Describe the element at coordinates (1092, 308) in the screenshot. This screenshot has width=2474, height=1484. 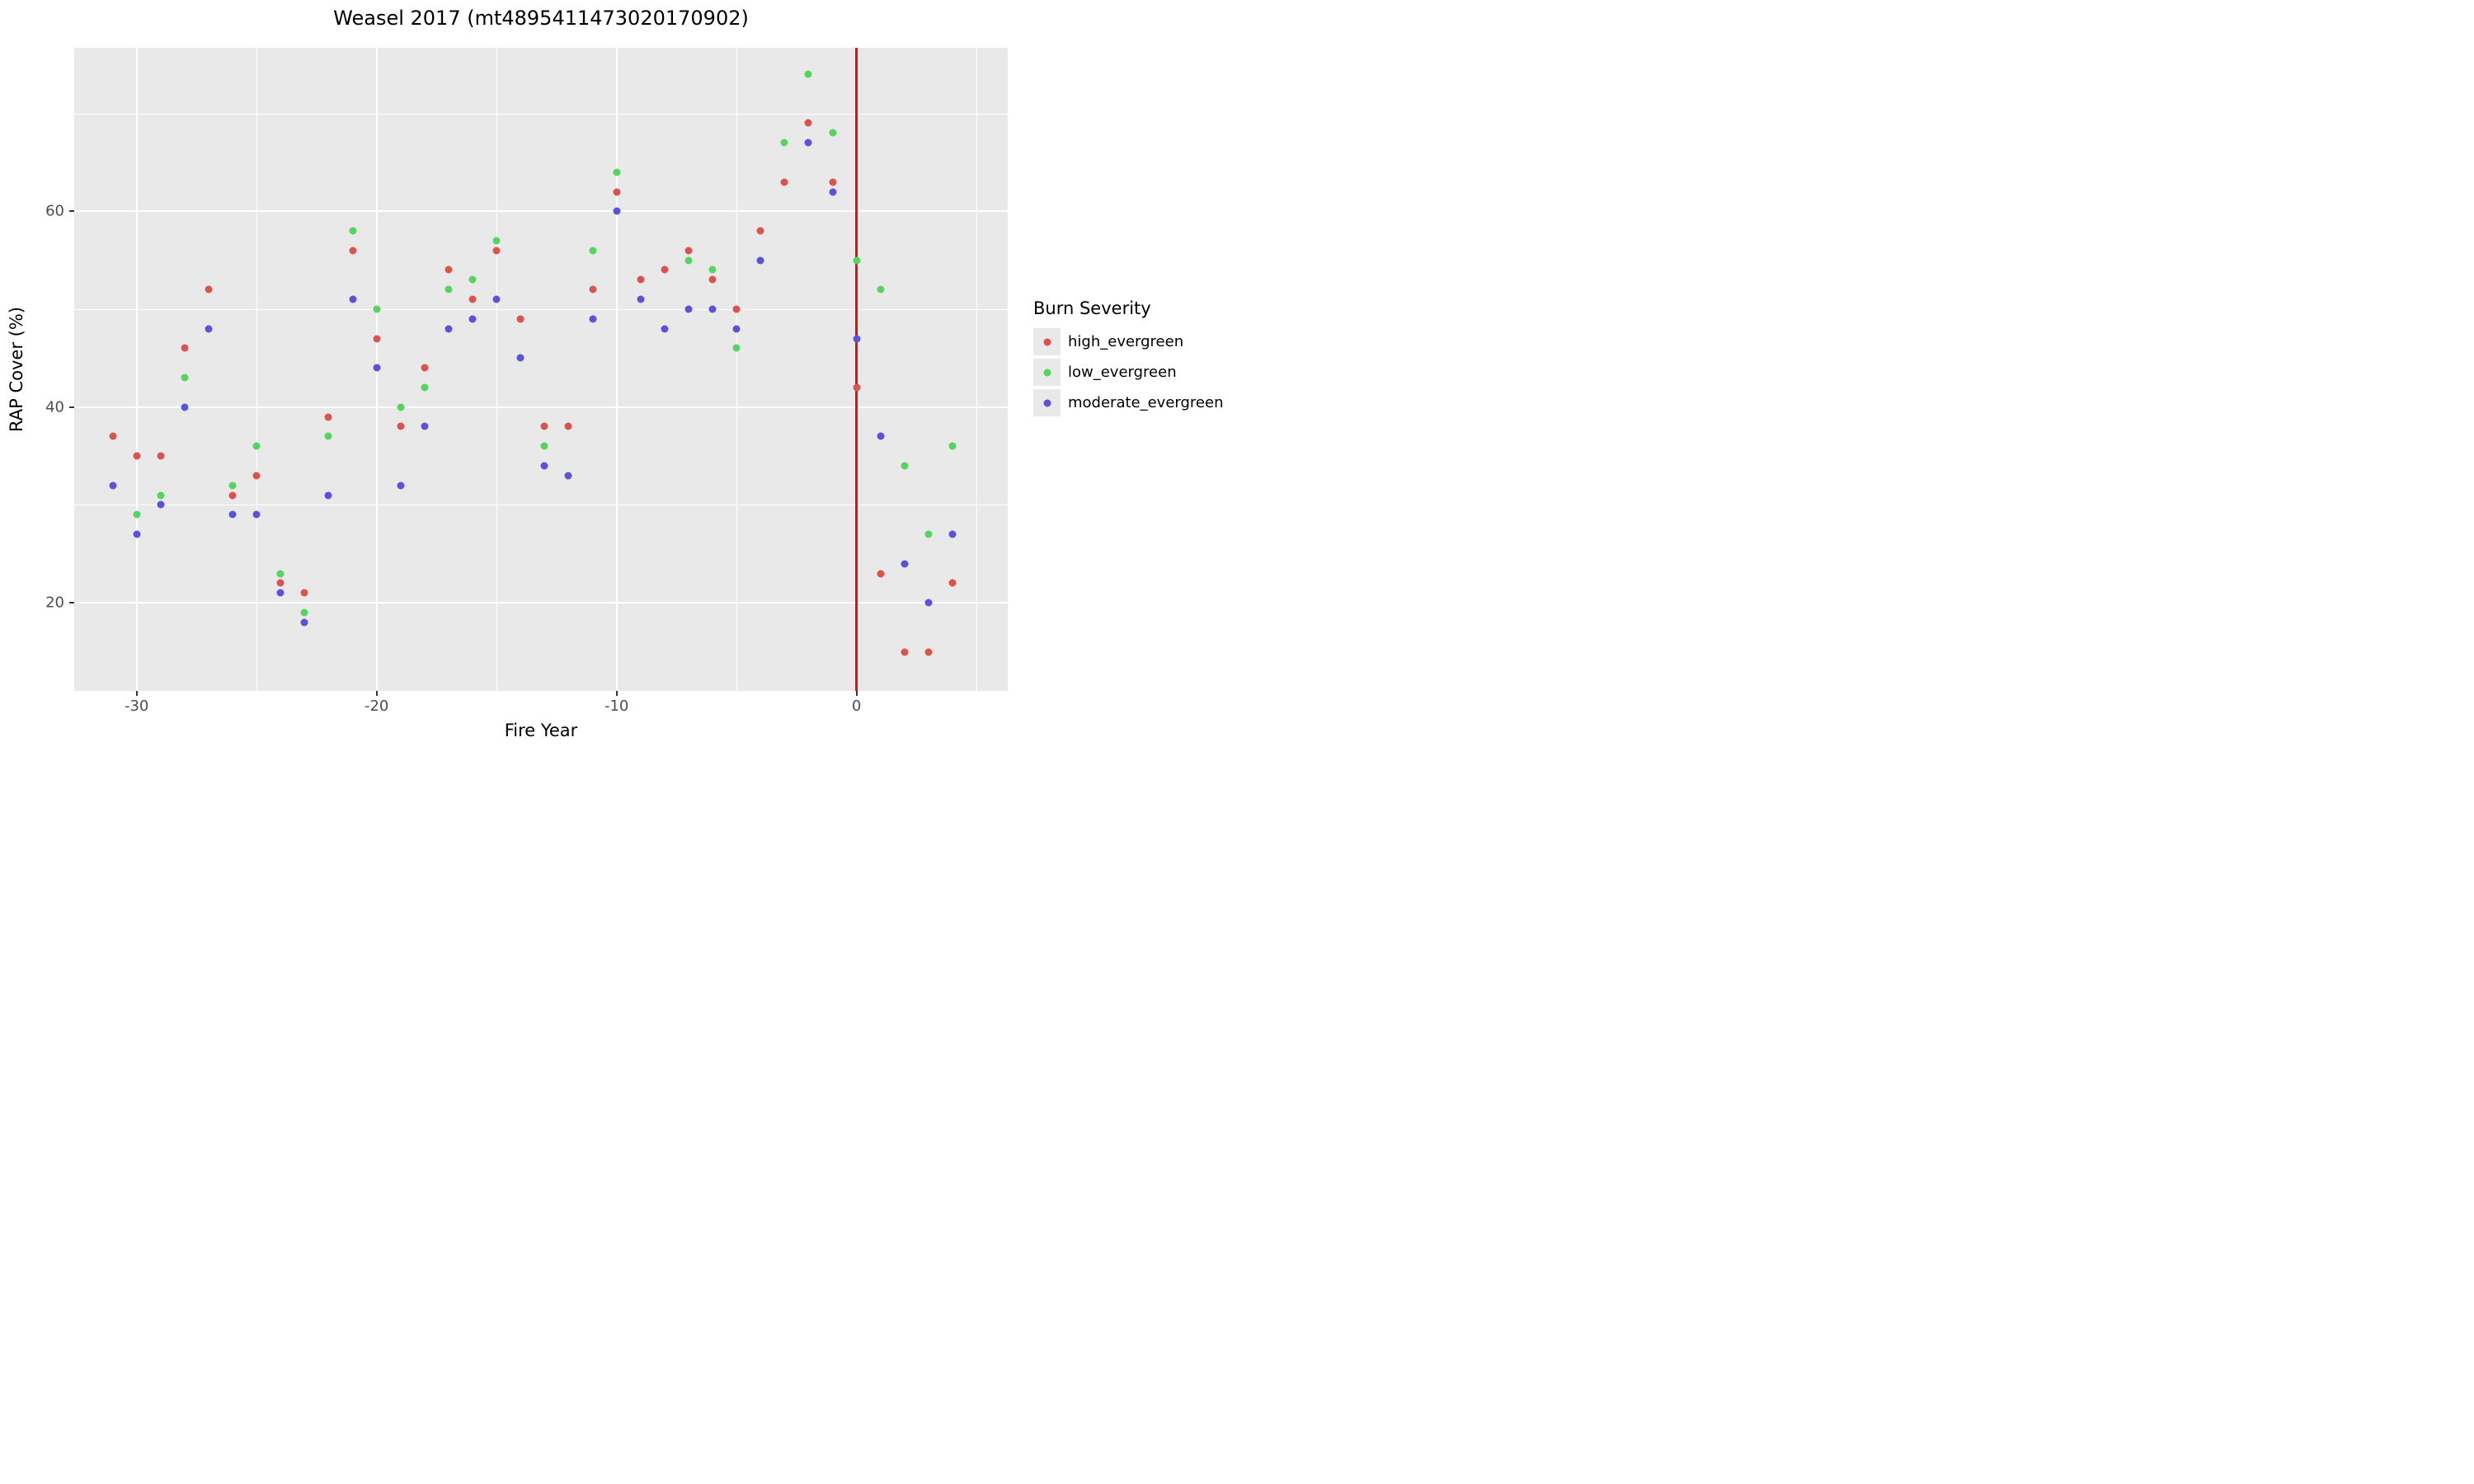
I see `legend-title: Burn Severity` at that location.